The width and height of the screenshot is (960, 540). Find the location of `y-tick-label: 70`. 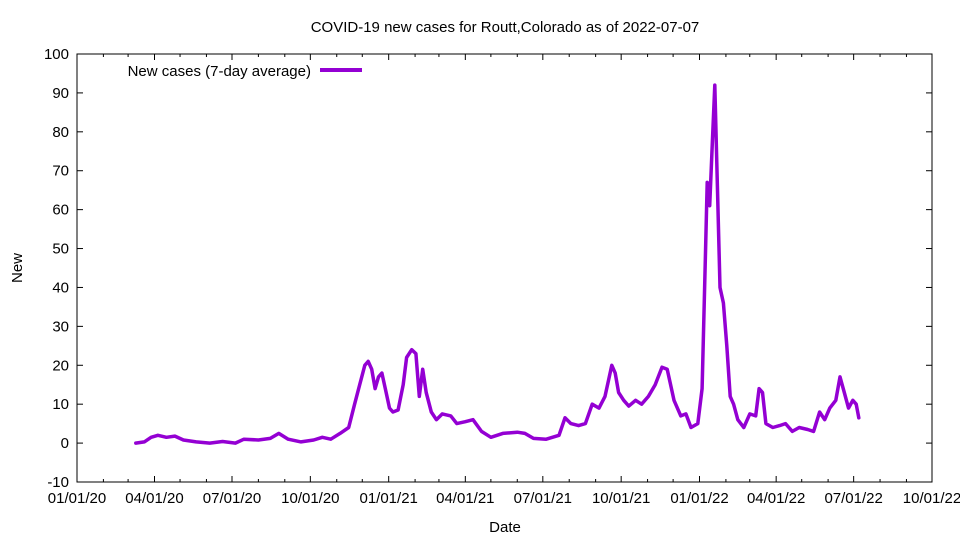

y-tick-label: 70 is located at coordinates (60, 171).